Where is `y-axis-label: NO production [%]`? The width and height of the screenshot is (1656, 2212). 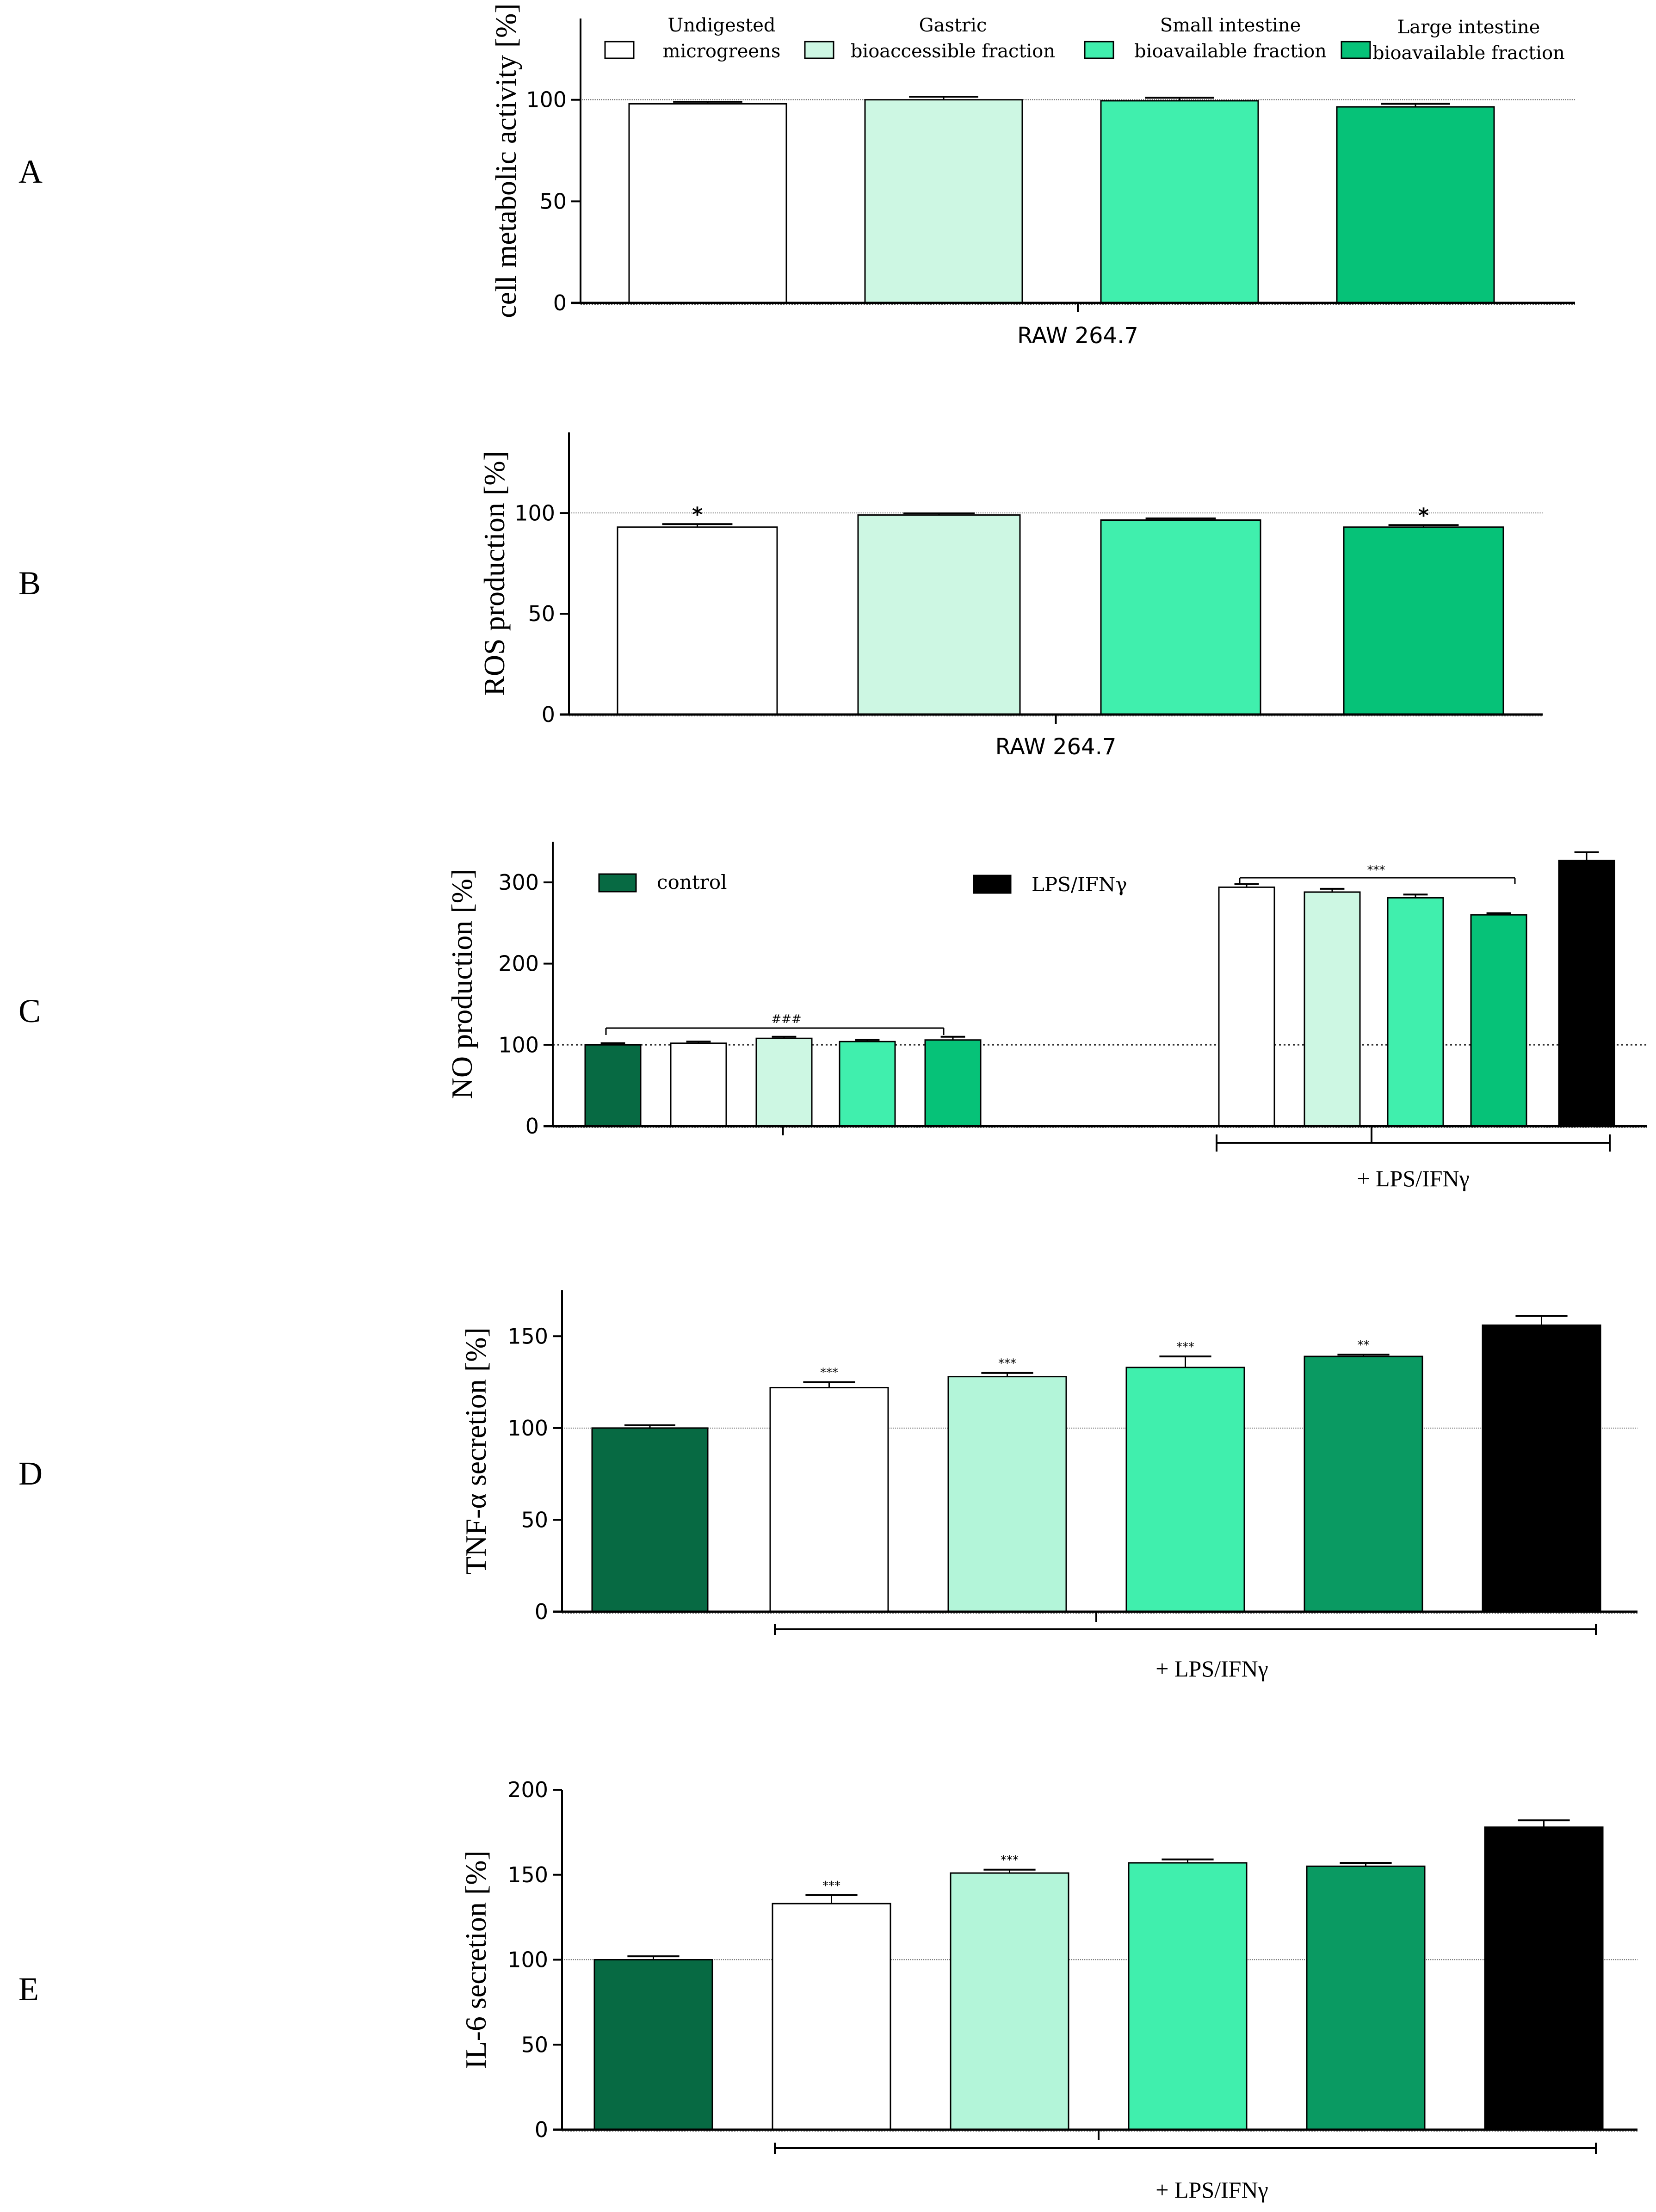 y-axis-label: NO production [%] is located at coordinates (461, 984).